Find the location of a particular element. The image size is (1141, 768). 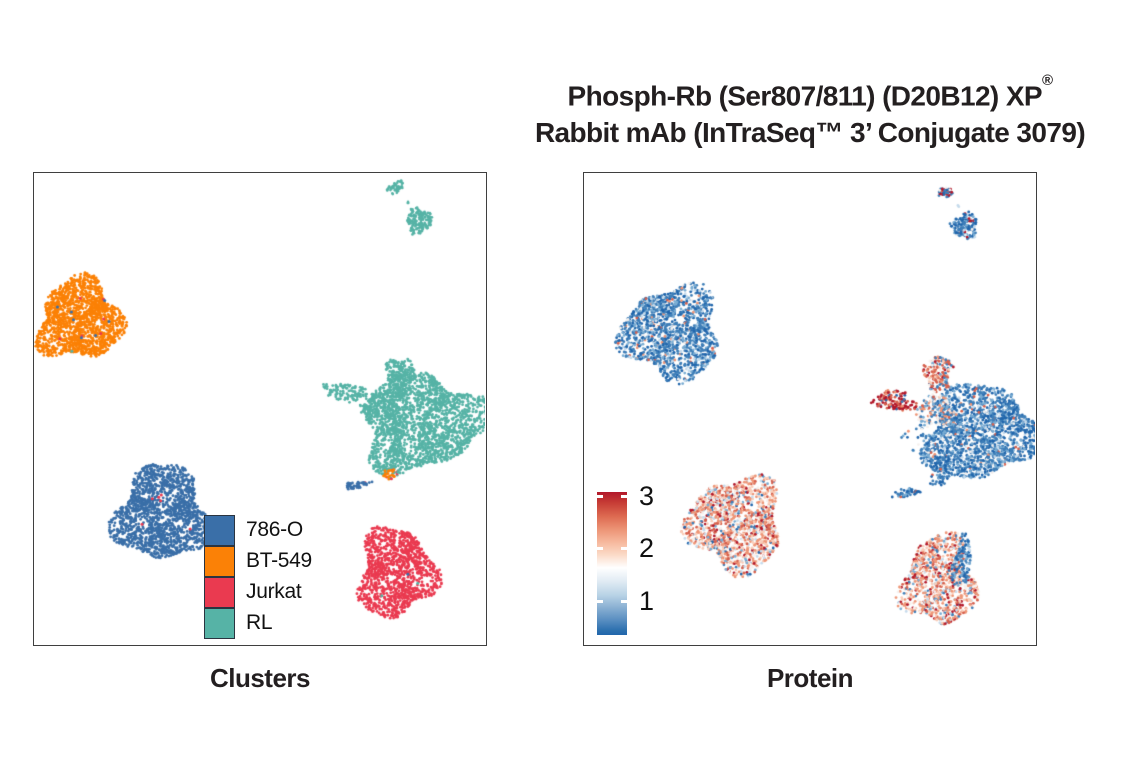

legend-label-786o: 786-O is located at coordinates (274, 529).